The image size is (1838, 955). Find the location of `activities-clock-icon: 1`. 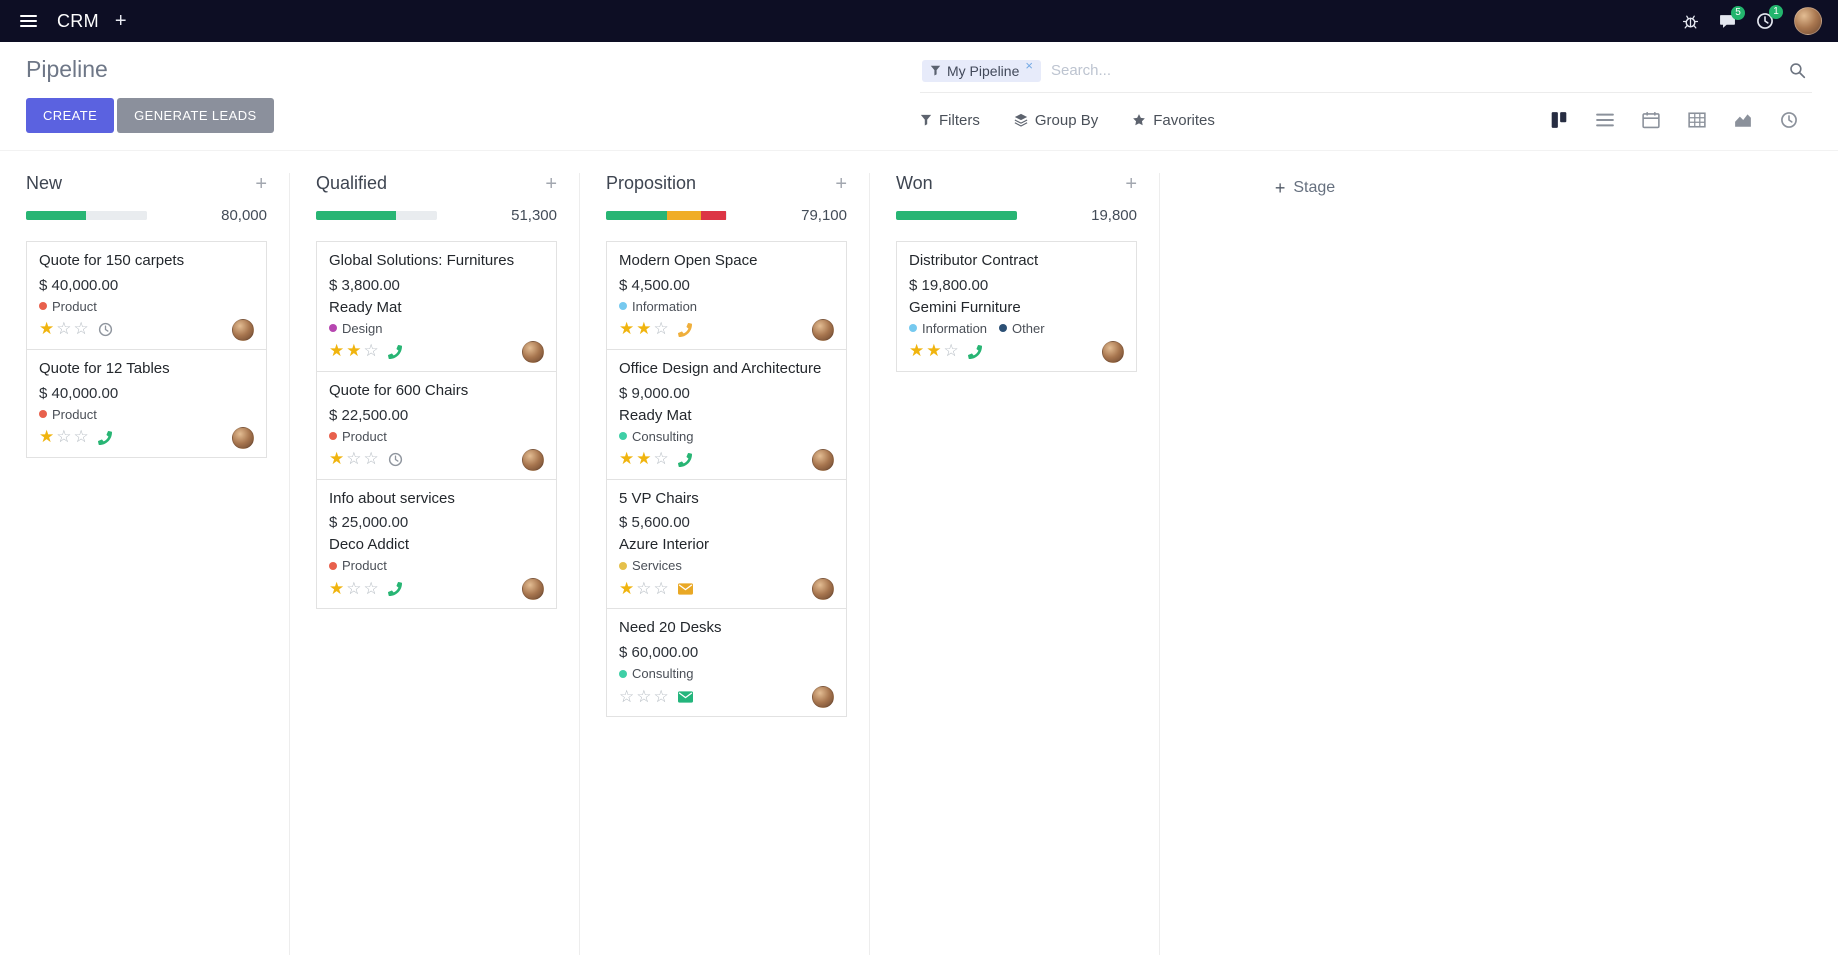

activities-clock-icon: 1 is located at coordinates (1769, 17).